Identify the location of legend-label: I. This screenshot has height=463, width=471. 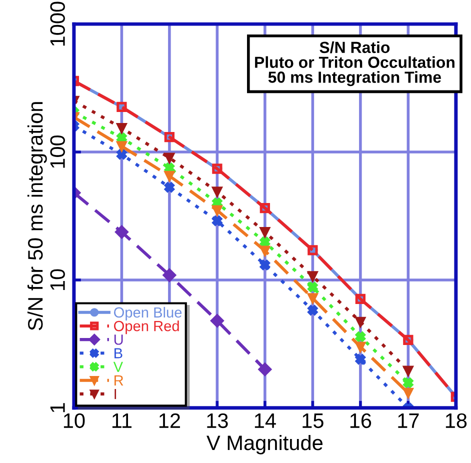
(115, 394).